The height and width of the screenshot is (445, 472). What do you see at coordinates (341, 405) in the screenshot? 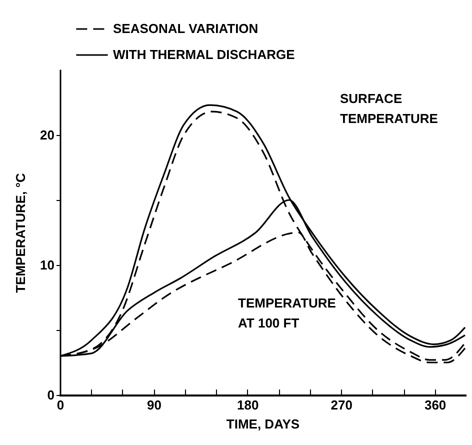
I see `x-tick-label: 270` at bounding box center [341, 405].